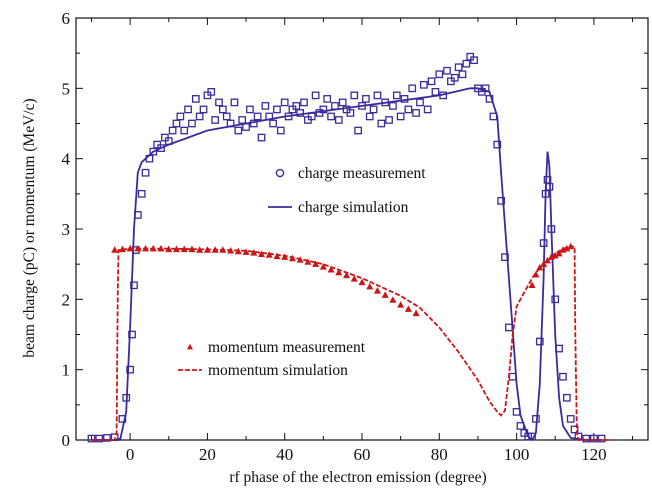 The width and height of the screenshot is (652, 494). I want to click on legend-entry: charge measurement, so click(350, 173).